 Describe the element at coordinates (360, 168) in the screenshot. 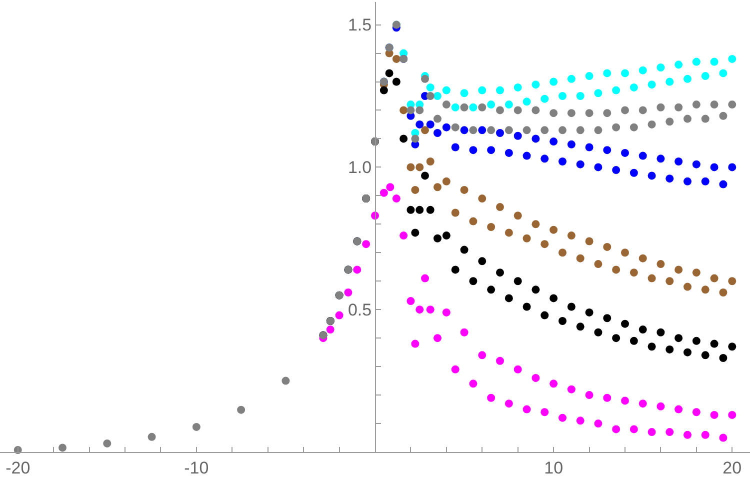

I see `y-tick-label: 1.0` at that location.